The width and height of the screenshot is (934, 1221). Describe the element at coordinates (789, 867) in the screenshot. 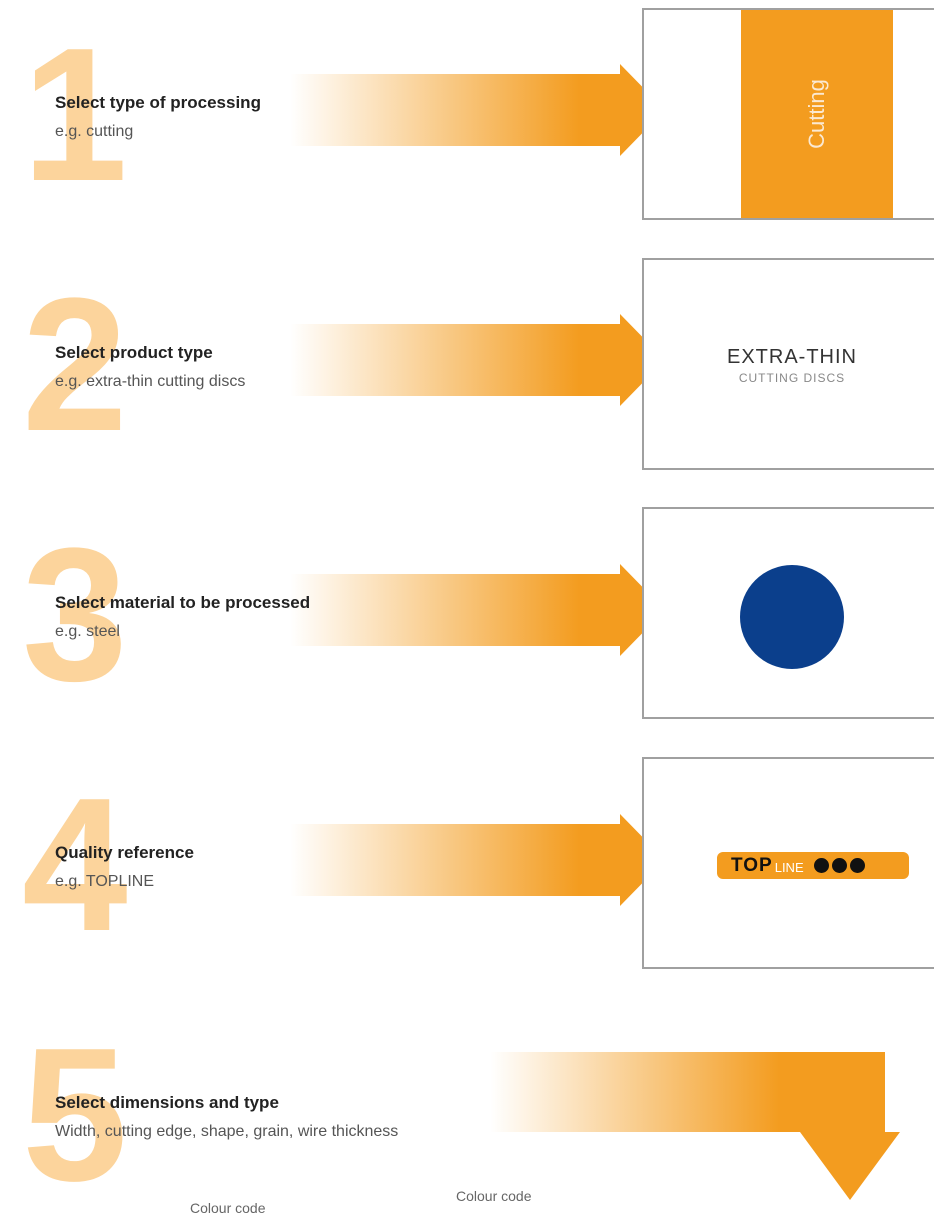

I see `logo-light: LINE` at that location.